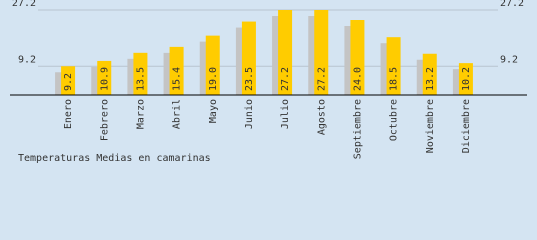  I want to click on x-tick-label: Febrero, so click(104, 120).